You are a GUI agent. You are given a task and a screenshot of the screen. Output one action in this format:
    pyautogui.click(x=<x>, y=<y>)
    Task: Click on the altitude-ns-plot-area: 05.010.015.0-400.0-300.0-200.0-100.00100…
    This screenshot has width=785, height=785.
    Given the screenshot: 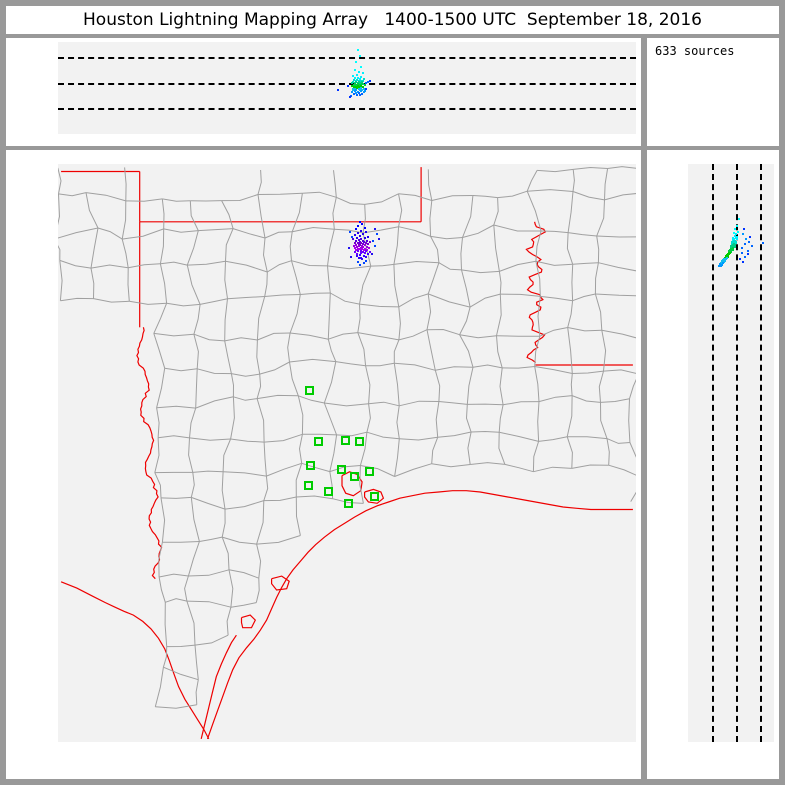 What is the action you would take?
    pyautogui.click(x=731, y=453)
    